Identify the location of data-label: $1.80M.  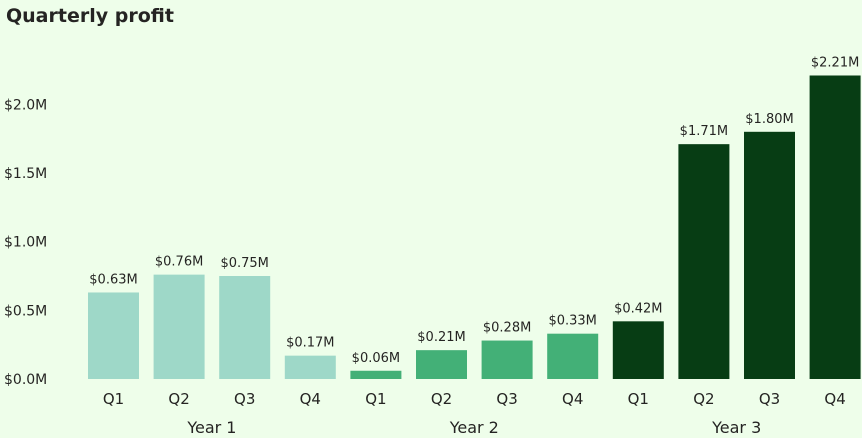
(769, 119).